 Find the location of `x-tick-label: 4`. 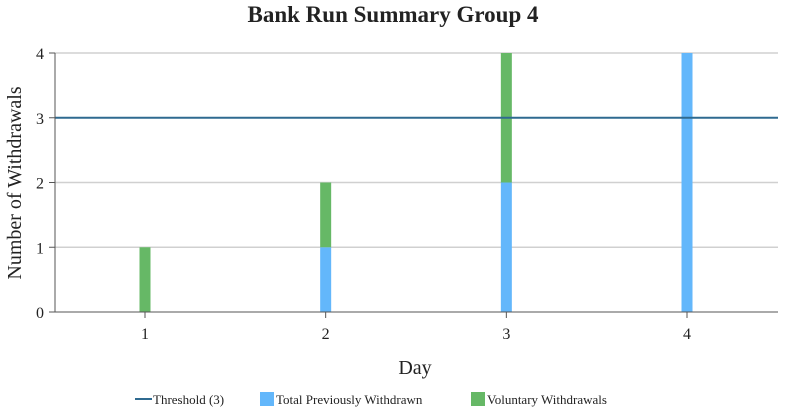

x-tick-label: 4 is located at coordinates (687, 334).